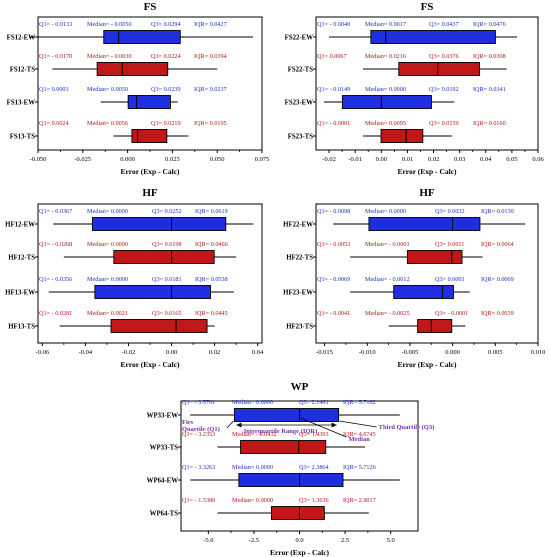 Image resolution: width=550 pixels, height=557 pixels. What do you see at coordinates (298, 225) in the screenshot?
I see `row-label: HF22-EW` at bounding box center [298, 225].